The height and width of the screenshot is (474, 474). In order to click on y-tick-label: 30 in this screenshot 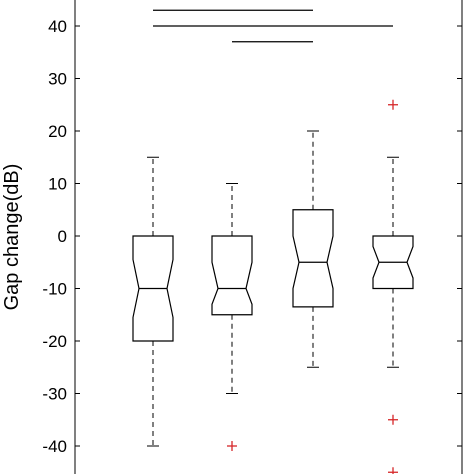, I will do `click(57, 79)`.